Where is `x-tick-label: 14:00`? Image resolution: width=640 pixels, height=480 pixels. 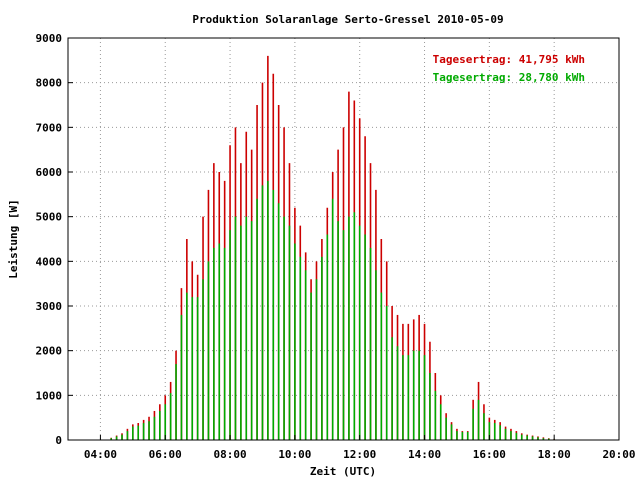 x-tick-label: 14:00 is located at coordinates (424, 454).